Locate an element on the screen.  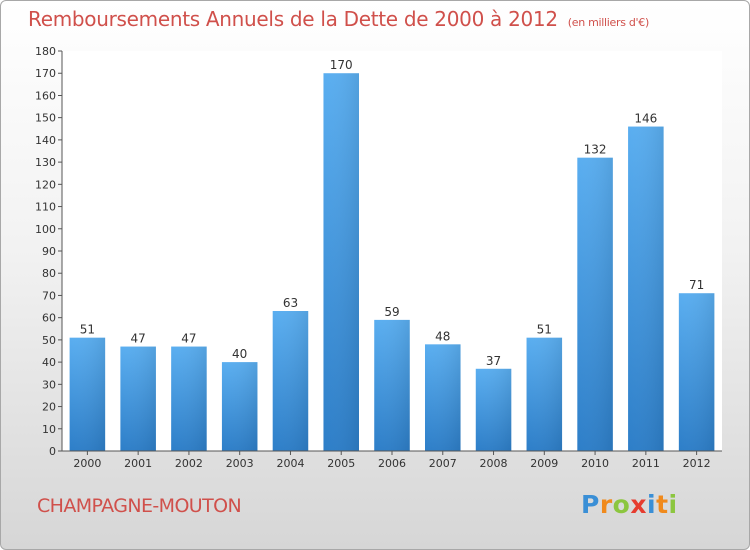
brand-letter: r is located at coordinates (606, 504).